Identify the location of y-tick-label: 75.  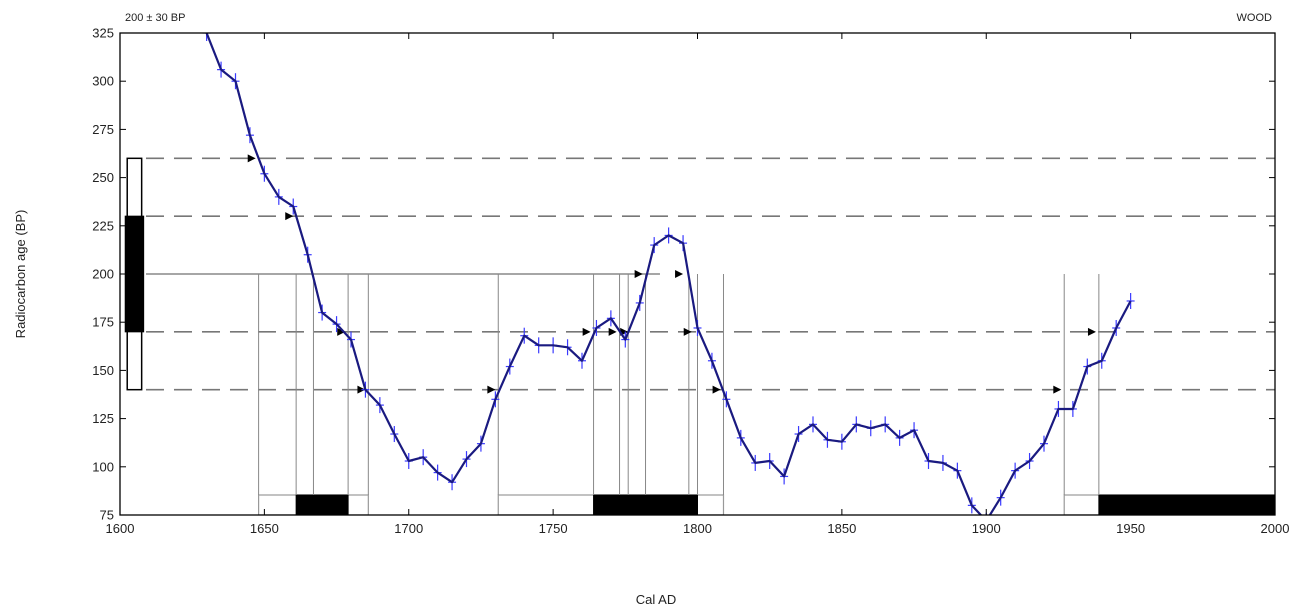
(107, 515).